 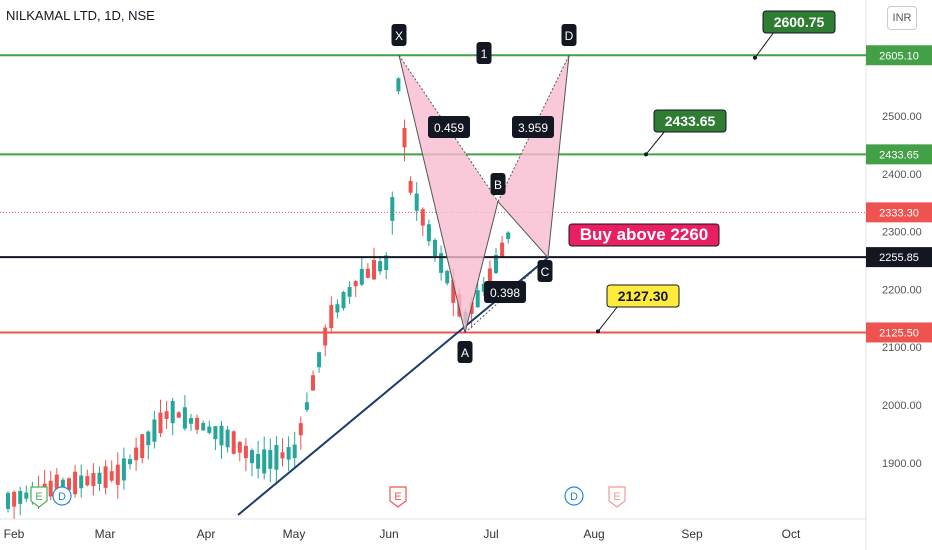 I want to click on svg-text: B, so click(x=498, y=185).